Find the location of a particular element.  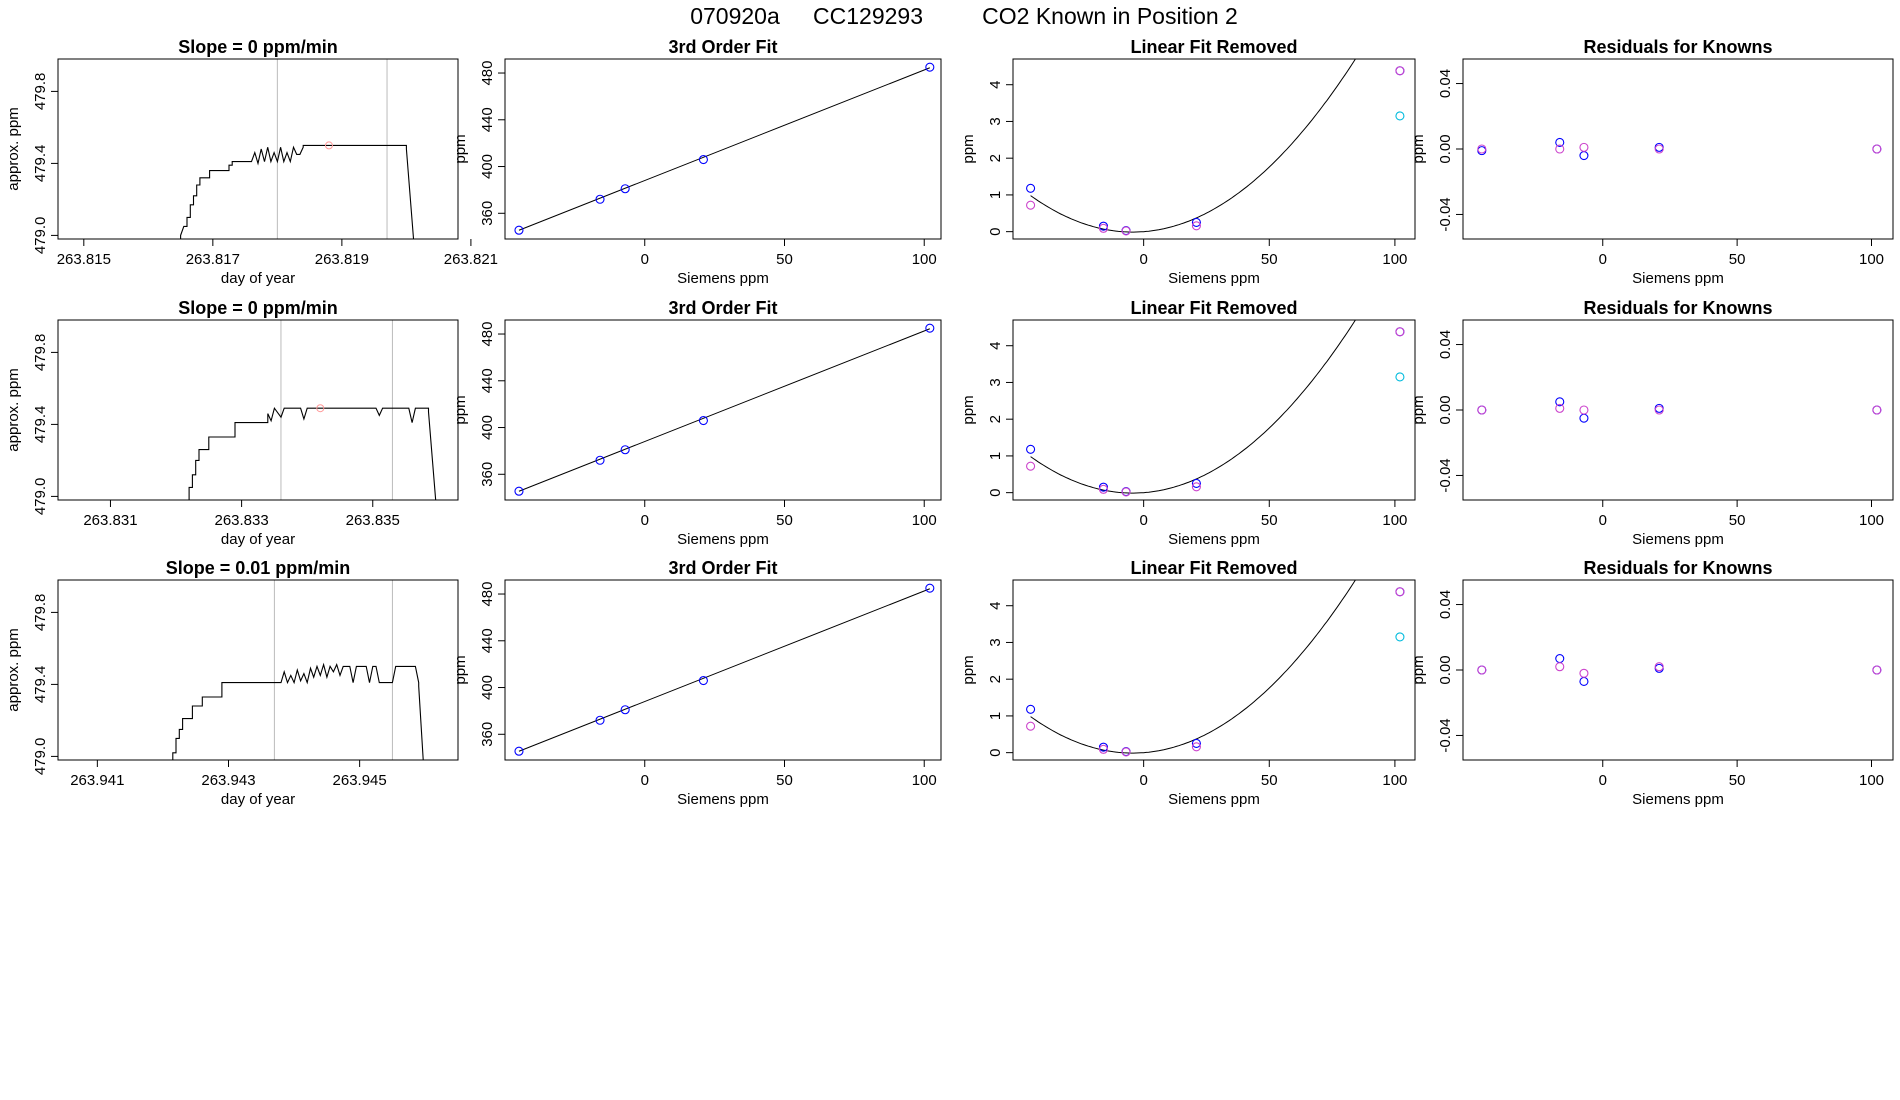

y-tick-label: 480 is located at coordinates (487, 594).